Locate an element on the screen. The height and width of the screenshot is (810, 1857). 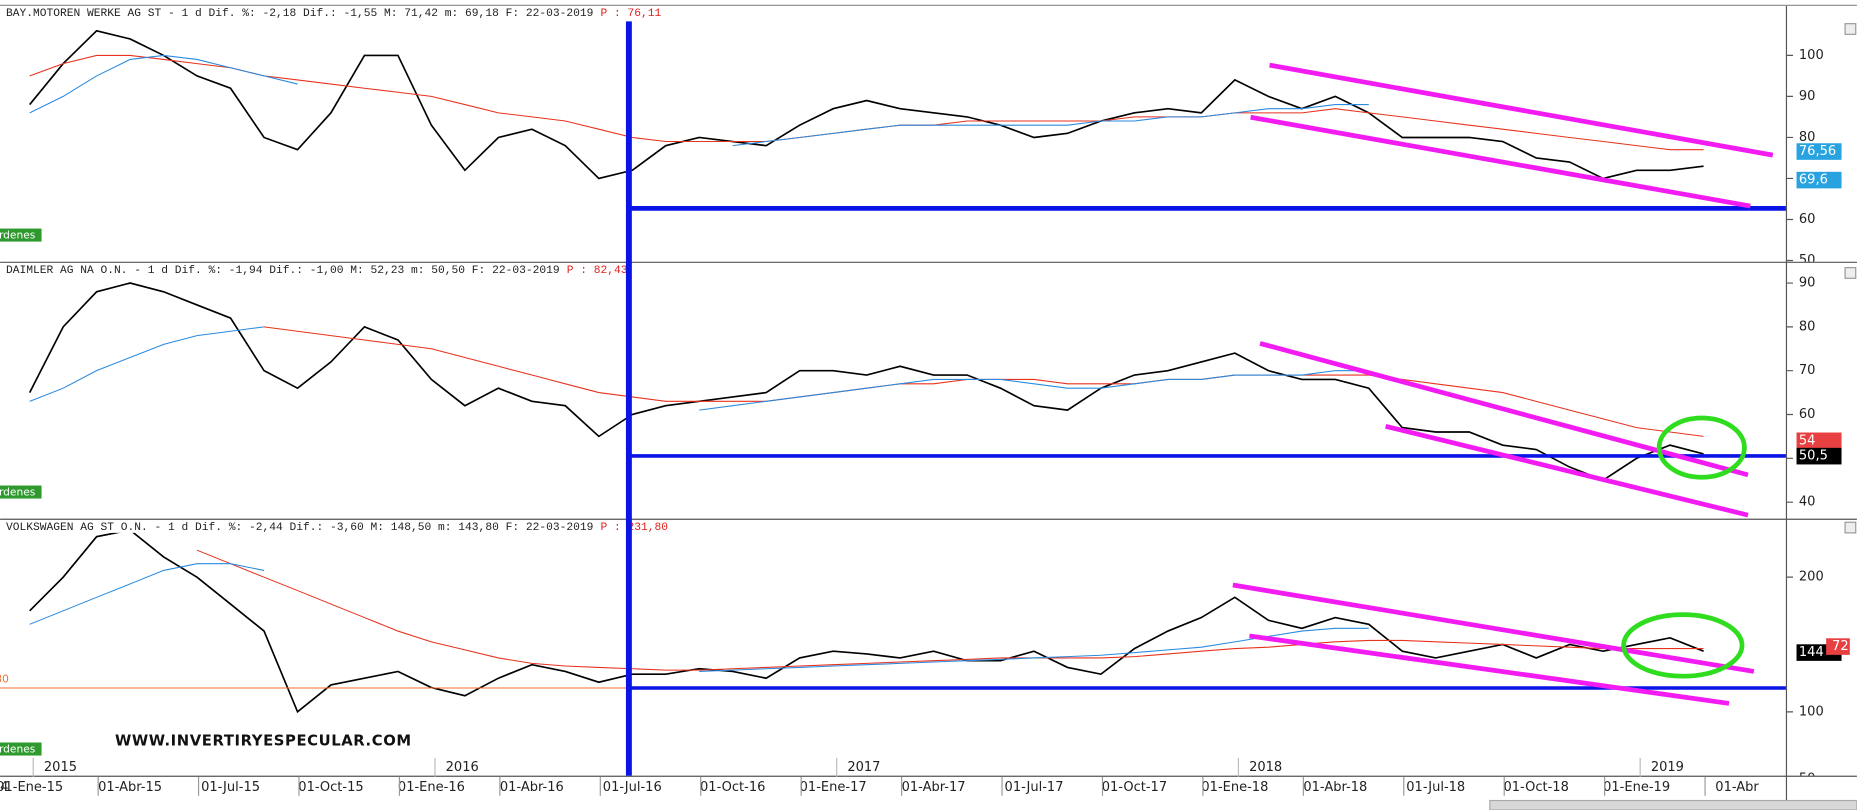
year-label: 2018 is located at coordinates (1265, 767).